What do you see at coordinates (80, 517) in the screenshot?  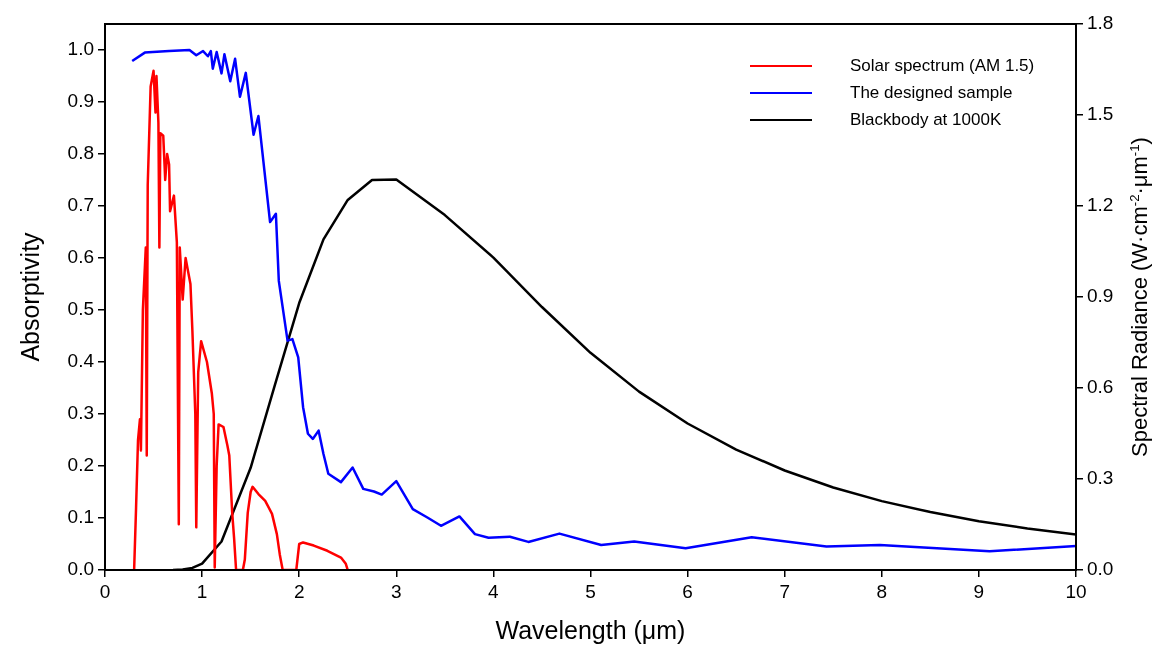 I see `y-tick-label: 0.1` at bounding box center [80, 517].